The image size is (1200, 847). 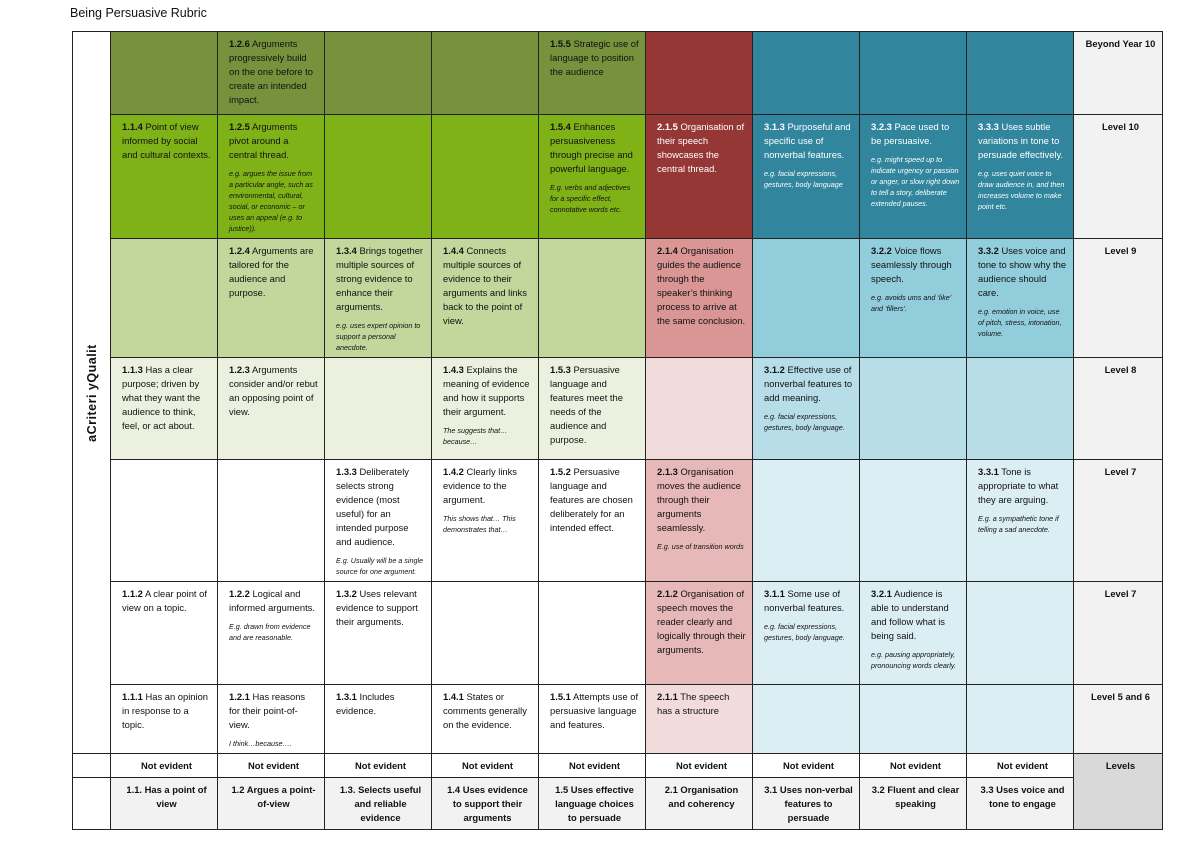 What do you see at coordinates (774, 369) in the screenshot?
I see `criterion-code: 3.1.2` at bounding box center [774, 369].